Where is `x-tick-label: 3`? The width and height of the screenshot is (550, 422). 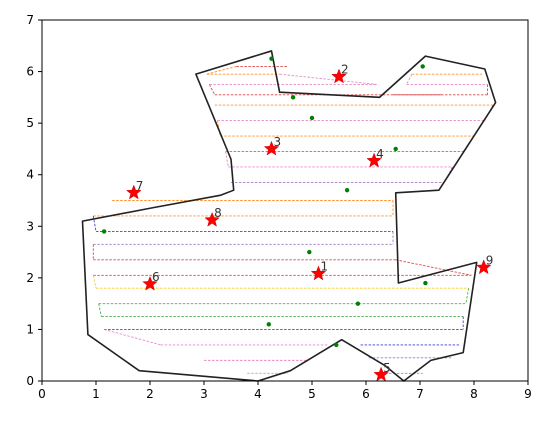
x-tick-label: 3 is located at coordinates (204, 394).